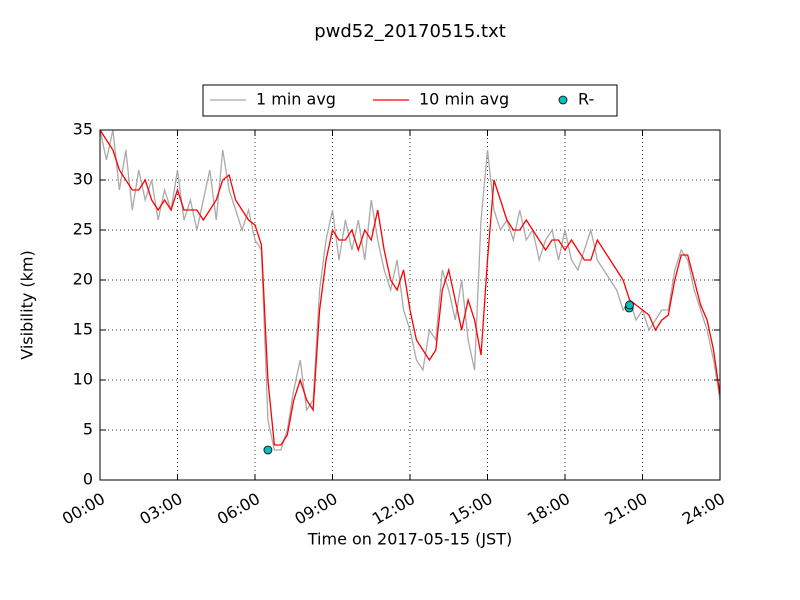 Image resolution: width=800 pixels, height=600 pixels. What do you see at coordinates (625, 509) in the screenshot?
I see `x-tick-label: 21:00` at bounding box center [625, 509].